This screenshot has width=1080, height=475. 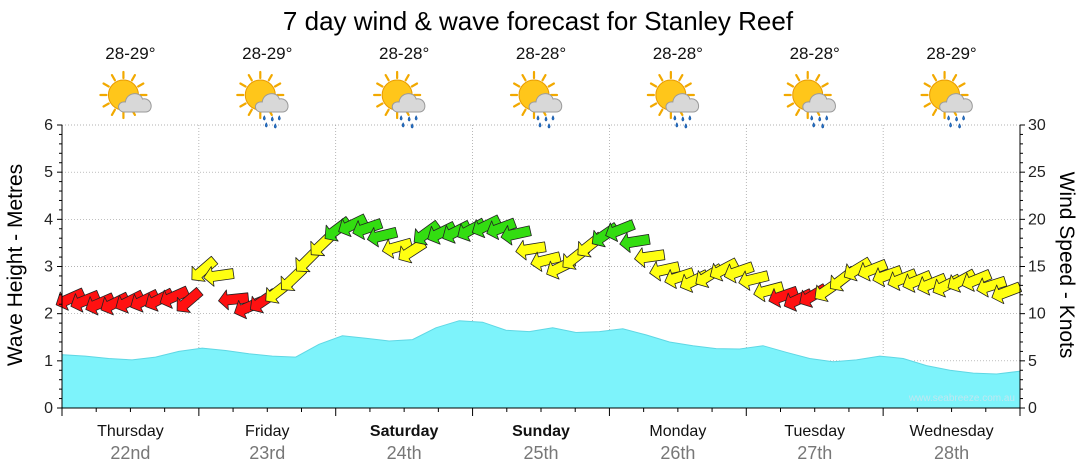 What do you see at coordinates (15, 265) in the screenshot?
I see `y-axis-label-left: Wave Height - Metres` at bounding box center [15, 265].